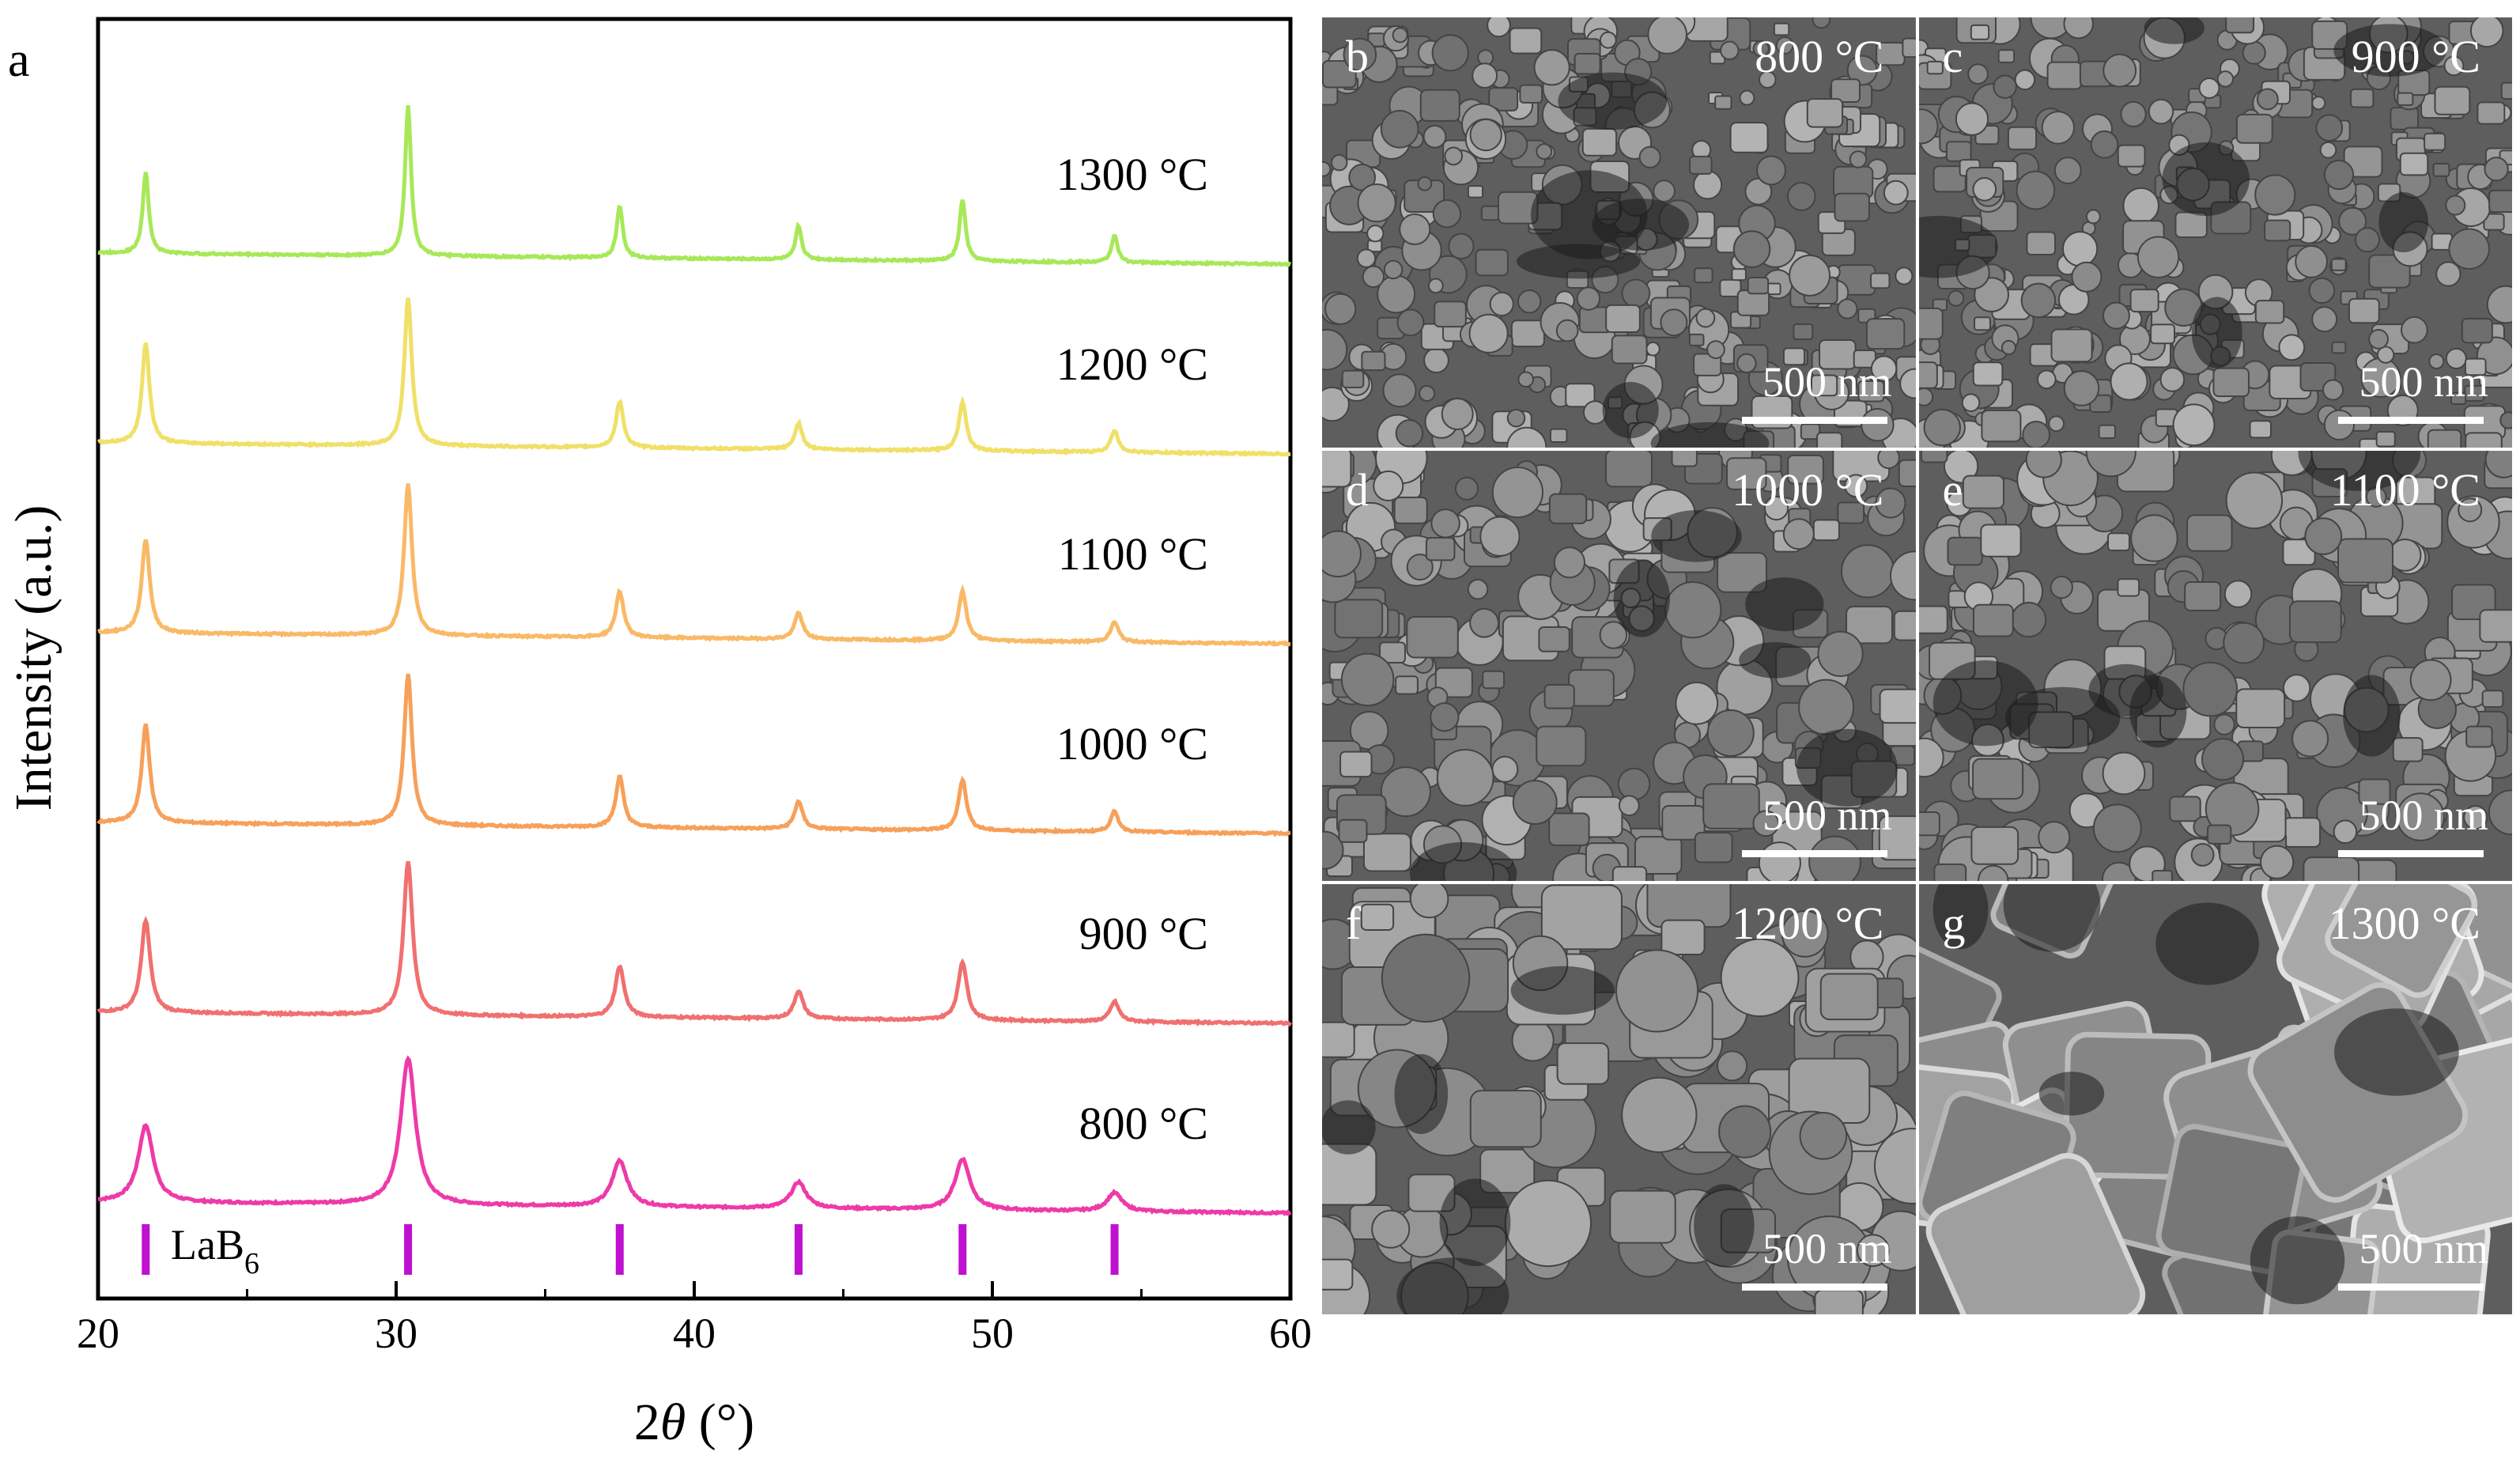 The width and height of the screenshot is (2520, 1463). What do you see at coordinates (1808, 923) in the screenshot?
I see `temperature-label: 1200 °C` at bounding box center [1808, 923].